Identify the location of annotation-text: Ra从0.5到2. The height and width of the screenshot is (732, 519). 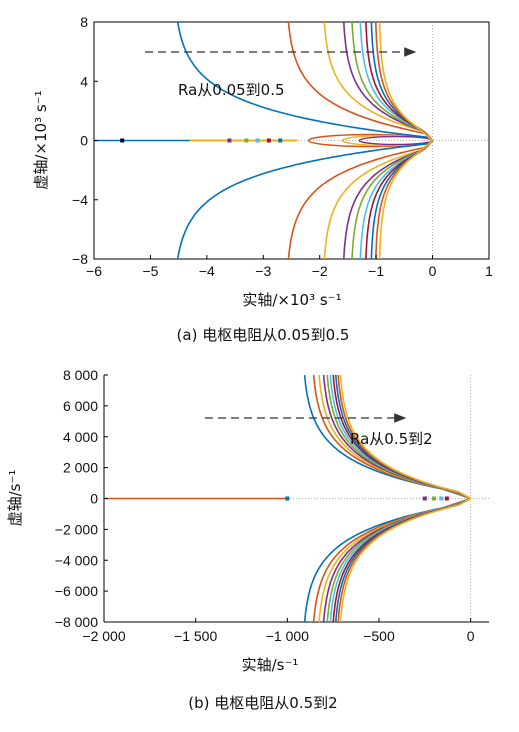
(391, 439).